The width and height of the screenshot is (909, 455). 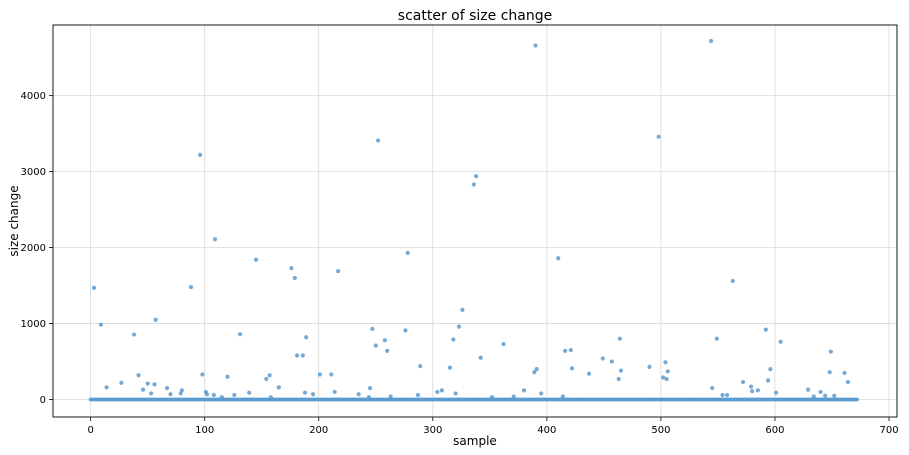 What do you see at coordinates (475, 16) in the screenshot?
I see `chart-title: scatter of size change` at bounding box center [475, 16].